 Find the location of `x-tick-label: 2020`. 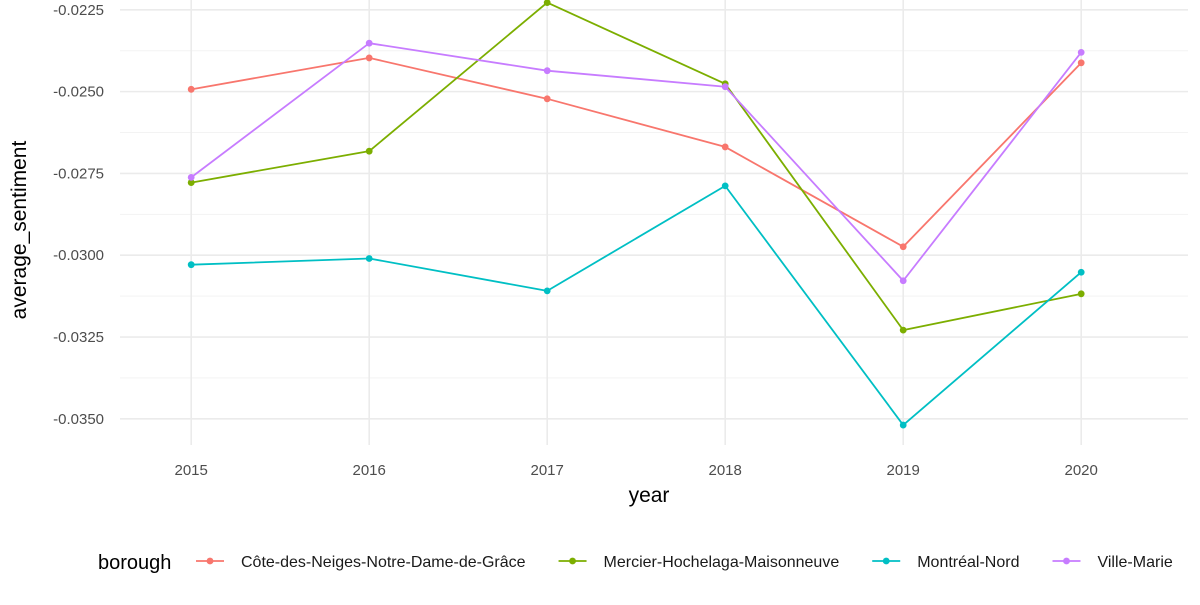

x-tick-label: 2020 is located at coordinates (1081, 470).